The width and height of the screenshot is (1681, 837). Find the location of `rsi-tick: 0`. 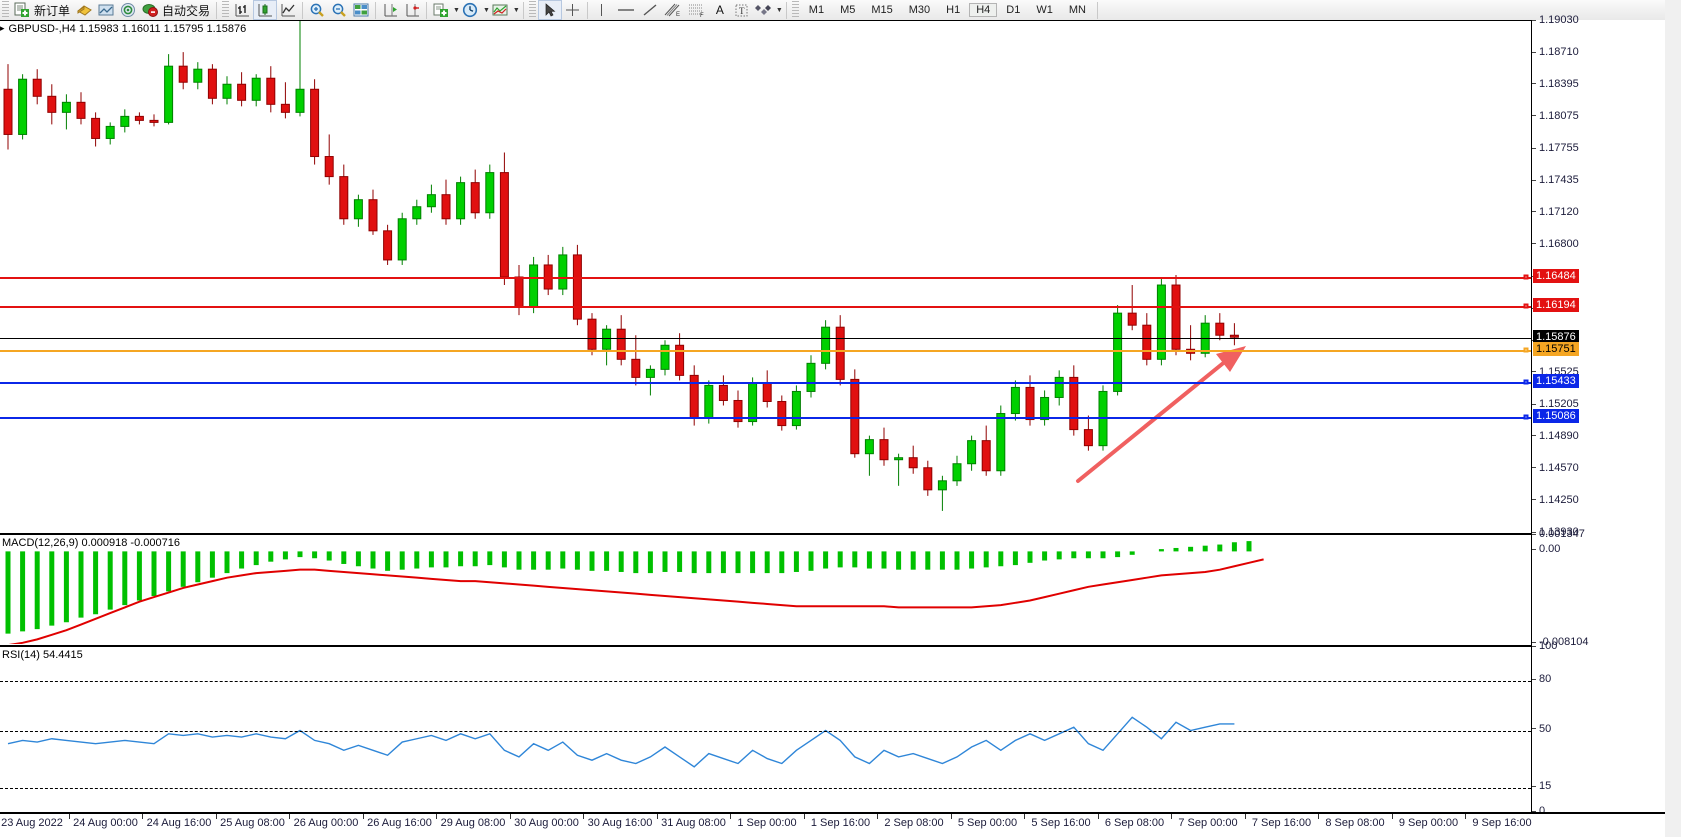

rsi-tick: 0 is located at coordinates (1538, 811).